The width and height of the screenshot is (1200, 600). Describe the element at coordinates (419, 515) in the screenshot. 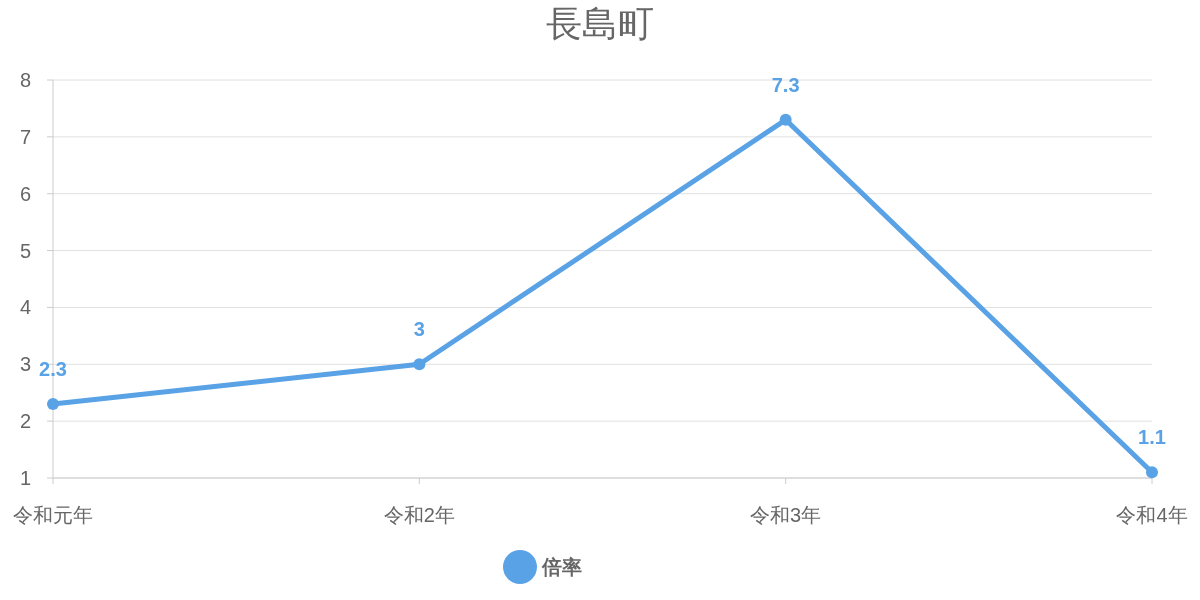

I see `x-tick-label: 令和2年` at that location.